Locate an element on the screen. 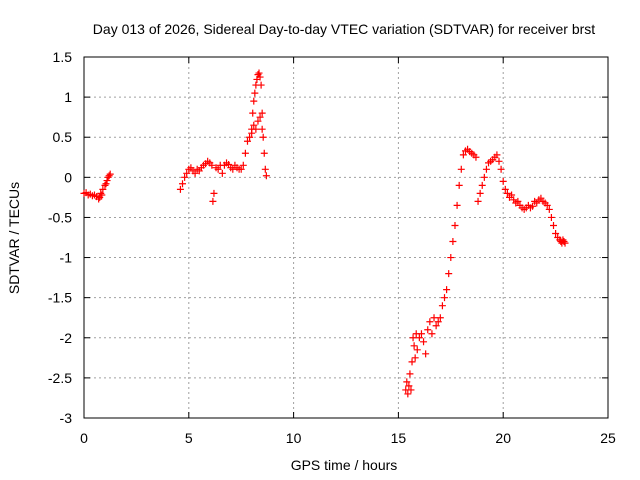  series-segment-2b is located at coordinates (257, 125).